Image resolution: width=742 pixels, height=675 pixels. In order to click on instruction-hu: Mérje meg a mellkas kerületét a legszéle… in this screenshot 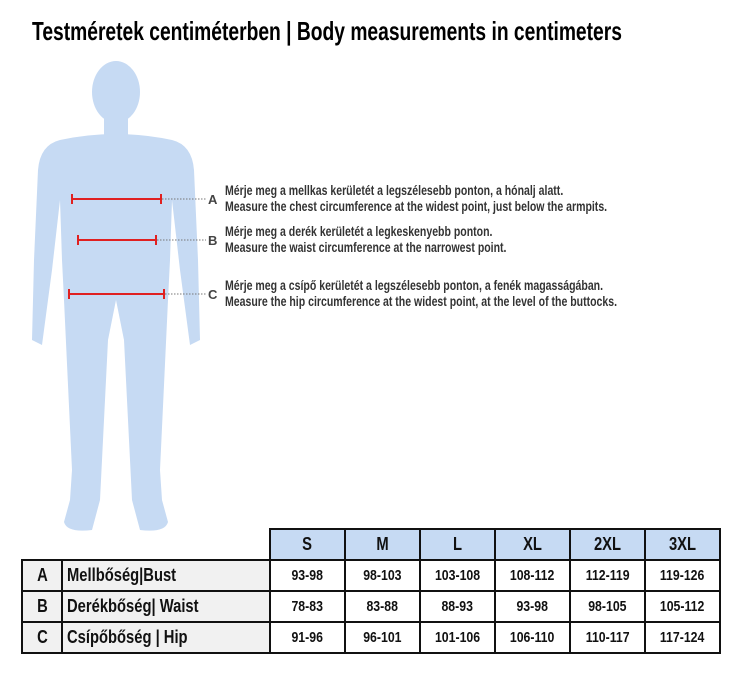, I will do `click(394, 190)`.